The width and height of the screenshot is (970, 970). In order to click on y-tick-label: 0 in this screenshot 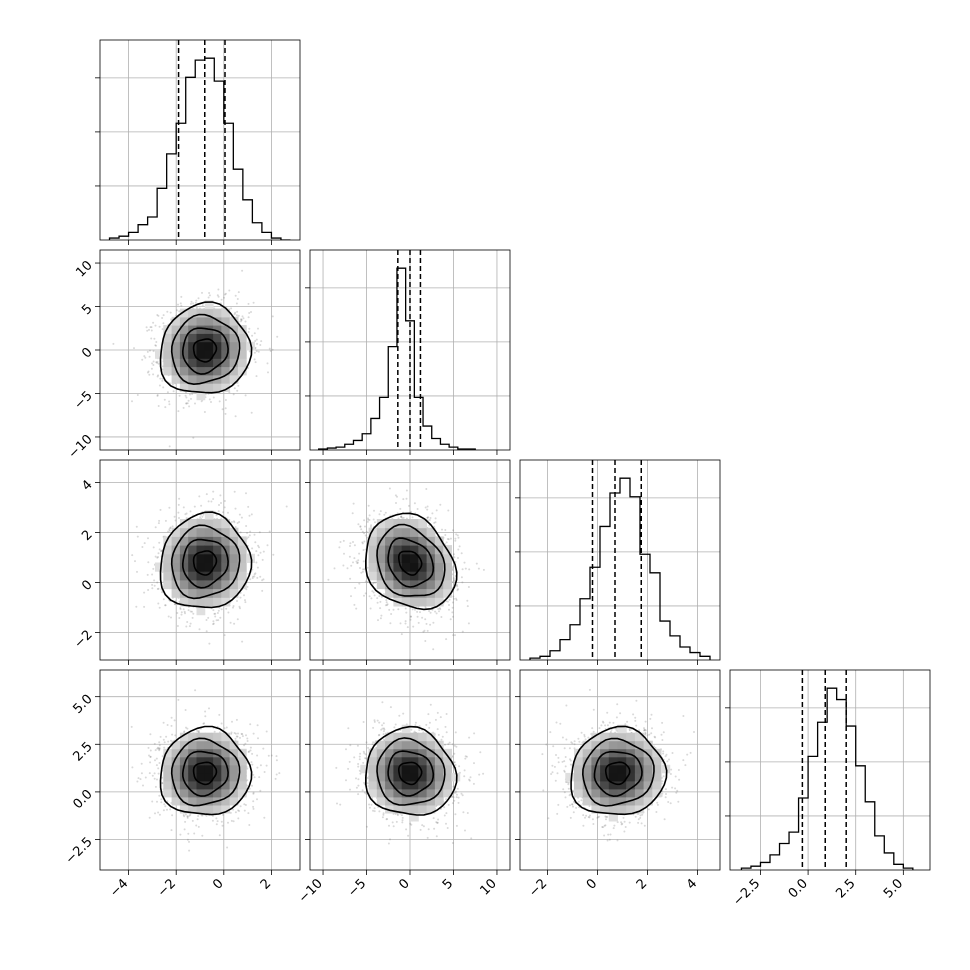, I will do `click(87, 586)`.